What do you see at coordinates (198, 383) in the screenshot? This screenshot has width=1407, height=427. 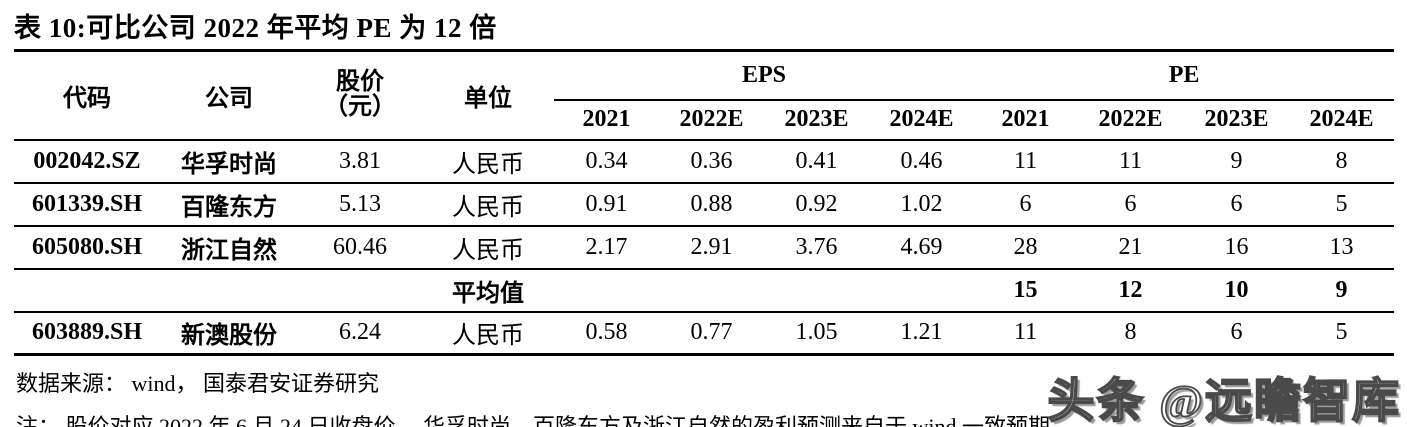 I see `data-source-text: 数据来源： wind， 国泰君安证券研究` at bounding box center [198, 383].